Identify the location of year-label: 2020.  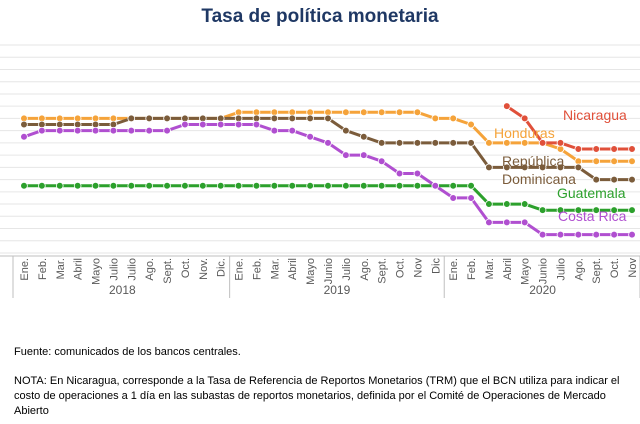
(542, 290).